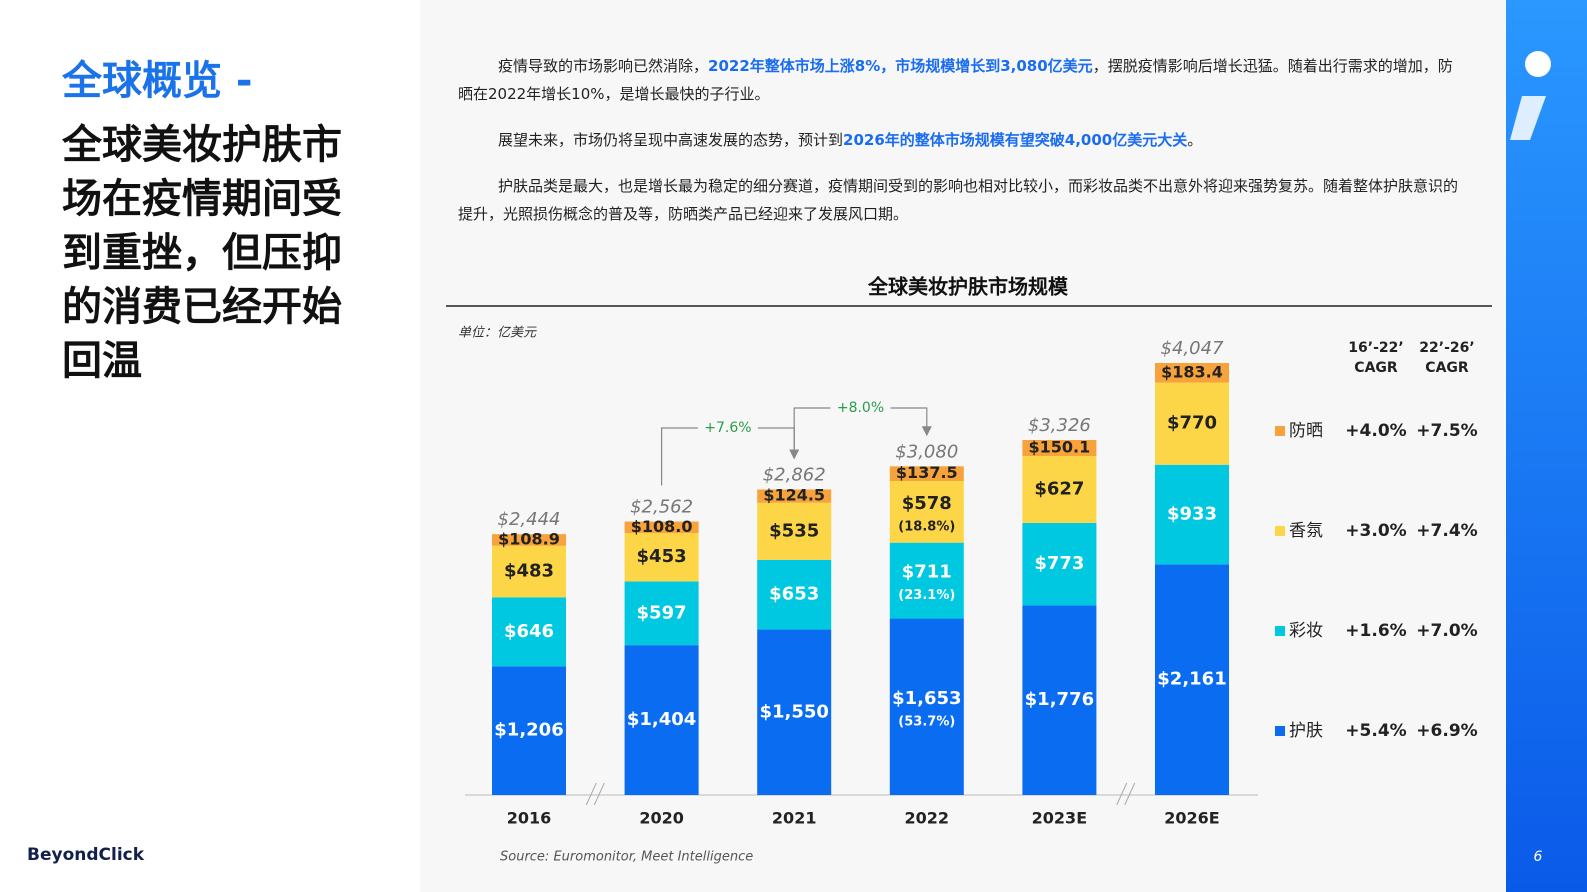 The width and height of the screenshot is (1587, 892). I want to click on share-label: (53.7%), so click(926, 721).